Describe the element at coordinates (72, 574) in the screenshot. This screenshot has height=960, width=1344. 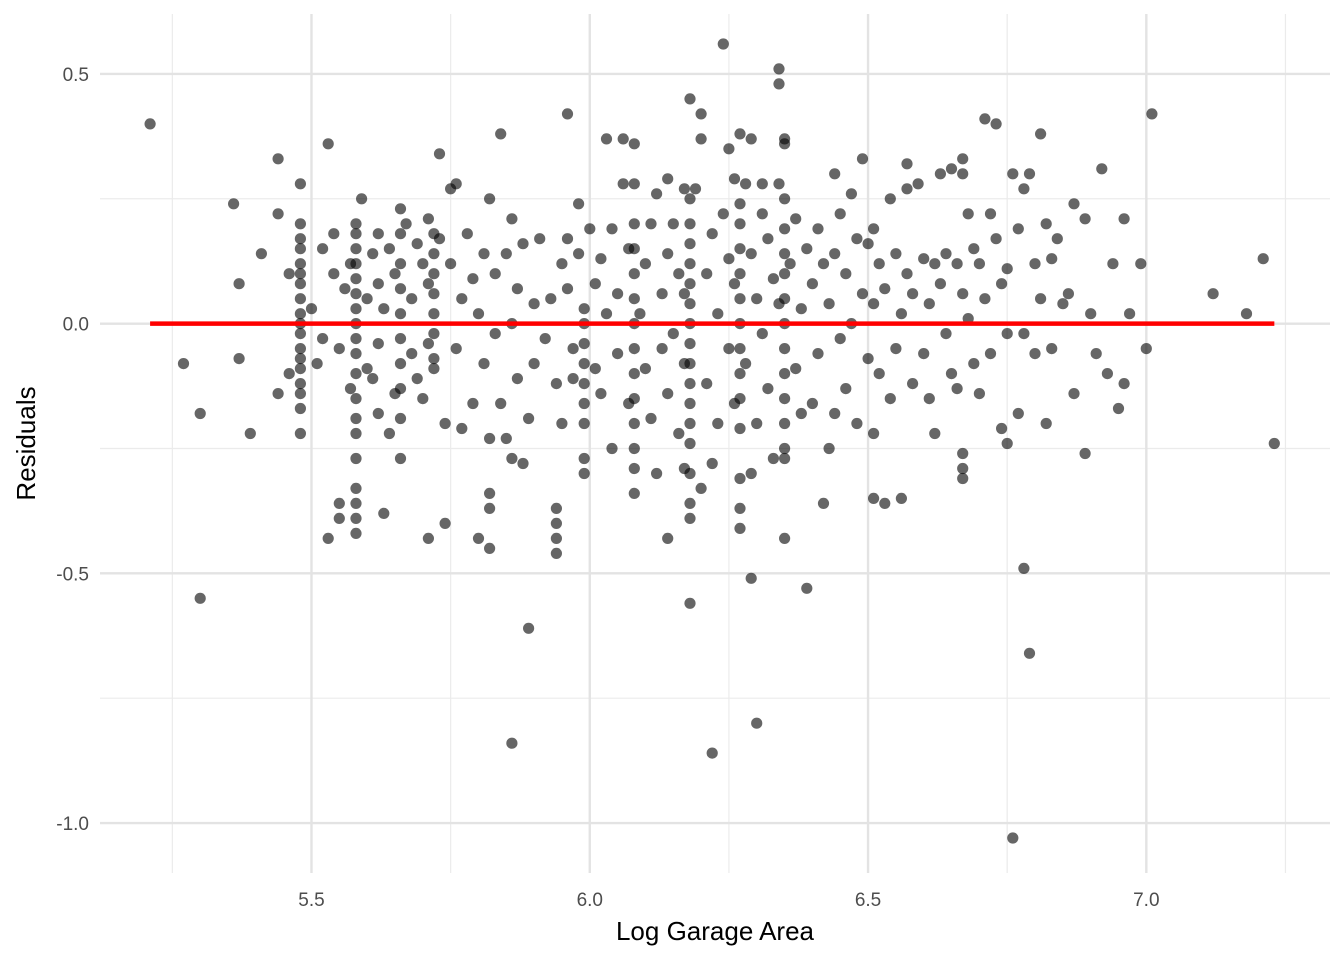
I see `y-tick-label: -0.5` at that location.